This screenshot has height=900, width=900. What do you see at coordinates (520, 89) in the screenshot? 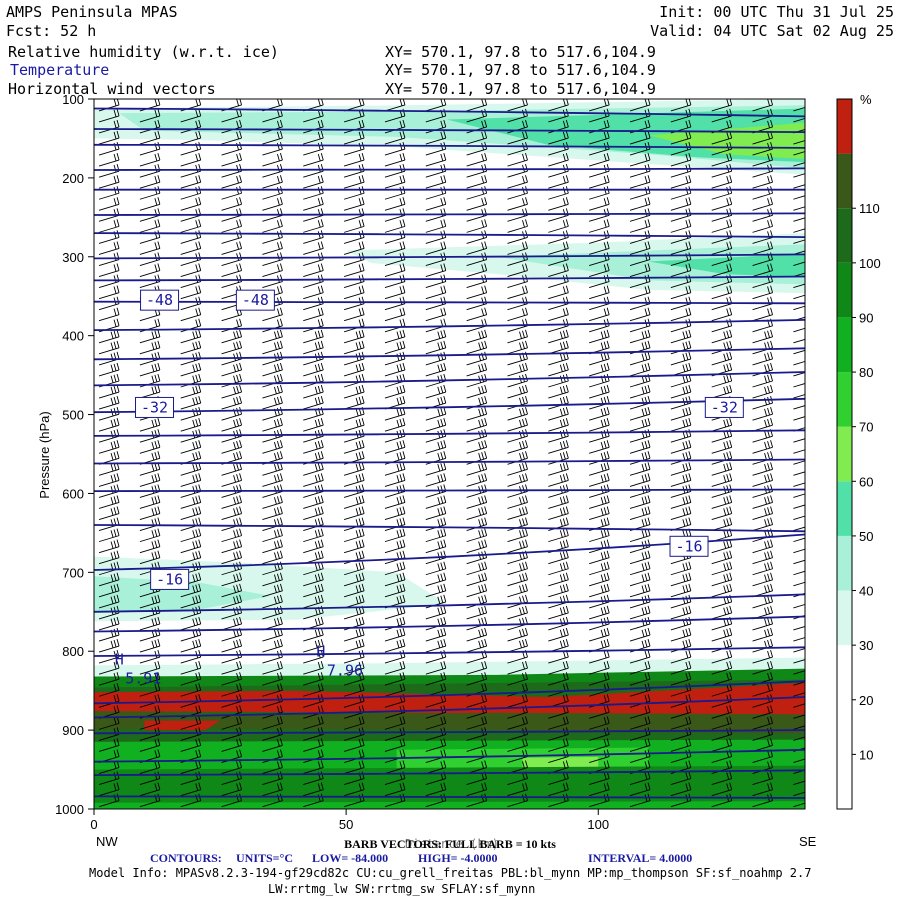
I see `field-xy-wind: XY= 570.1, 97.8 to 517.6,104.9` at bounding box center [520, 89].